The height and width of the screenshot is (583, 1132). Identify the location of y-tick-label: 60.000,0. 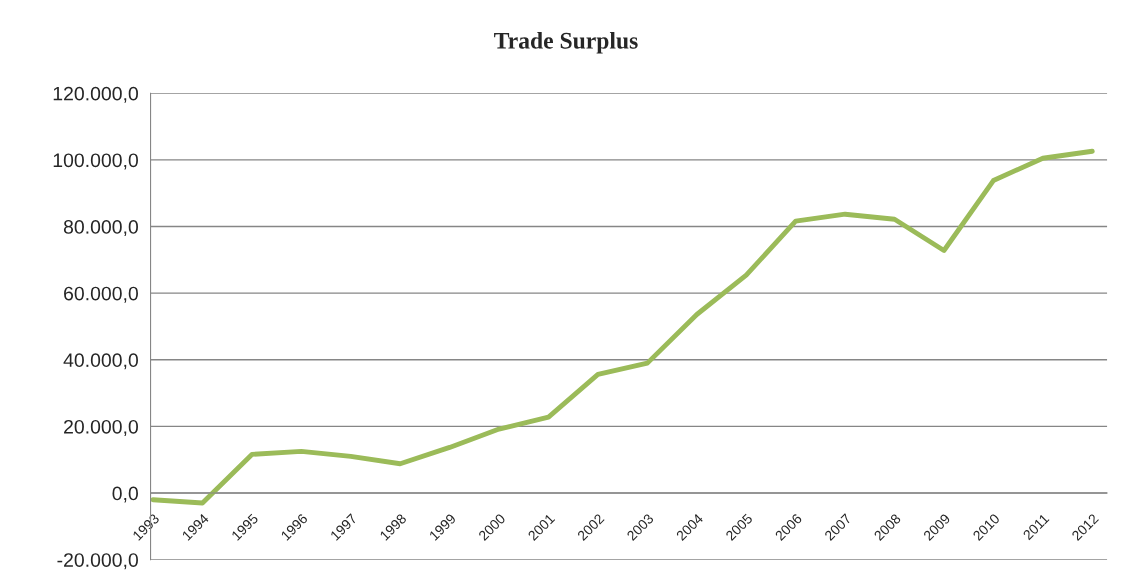
(101, 294).